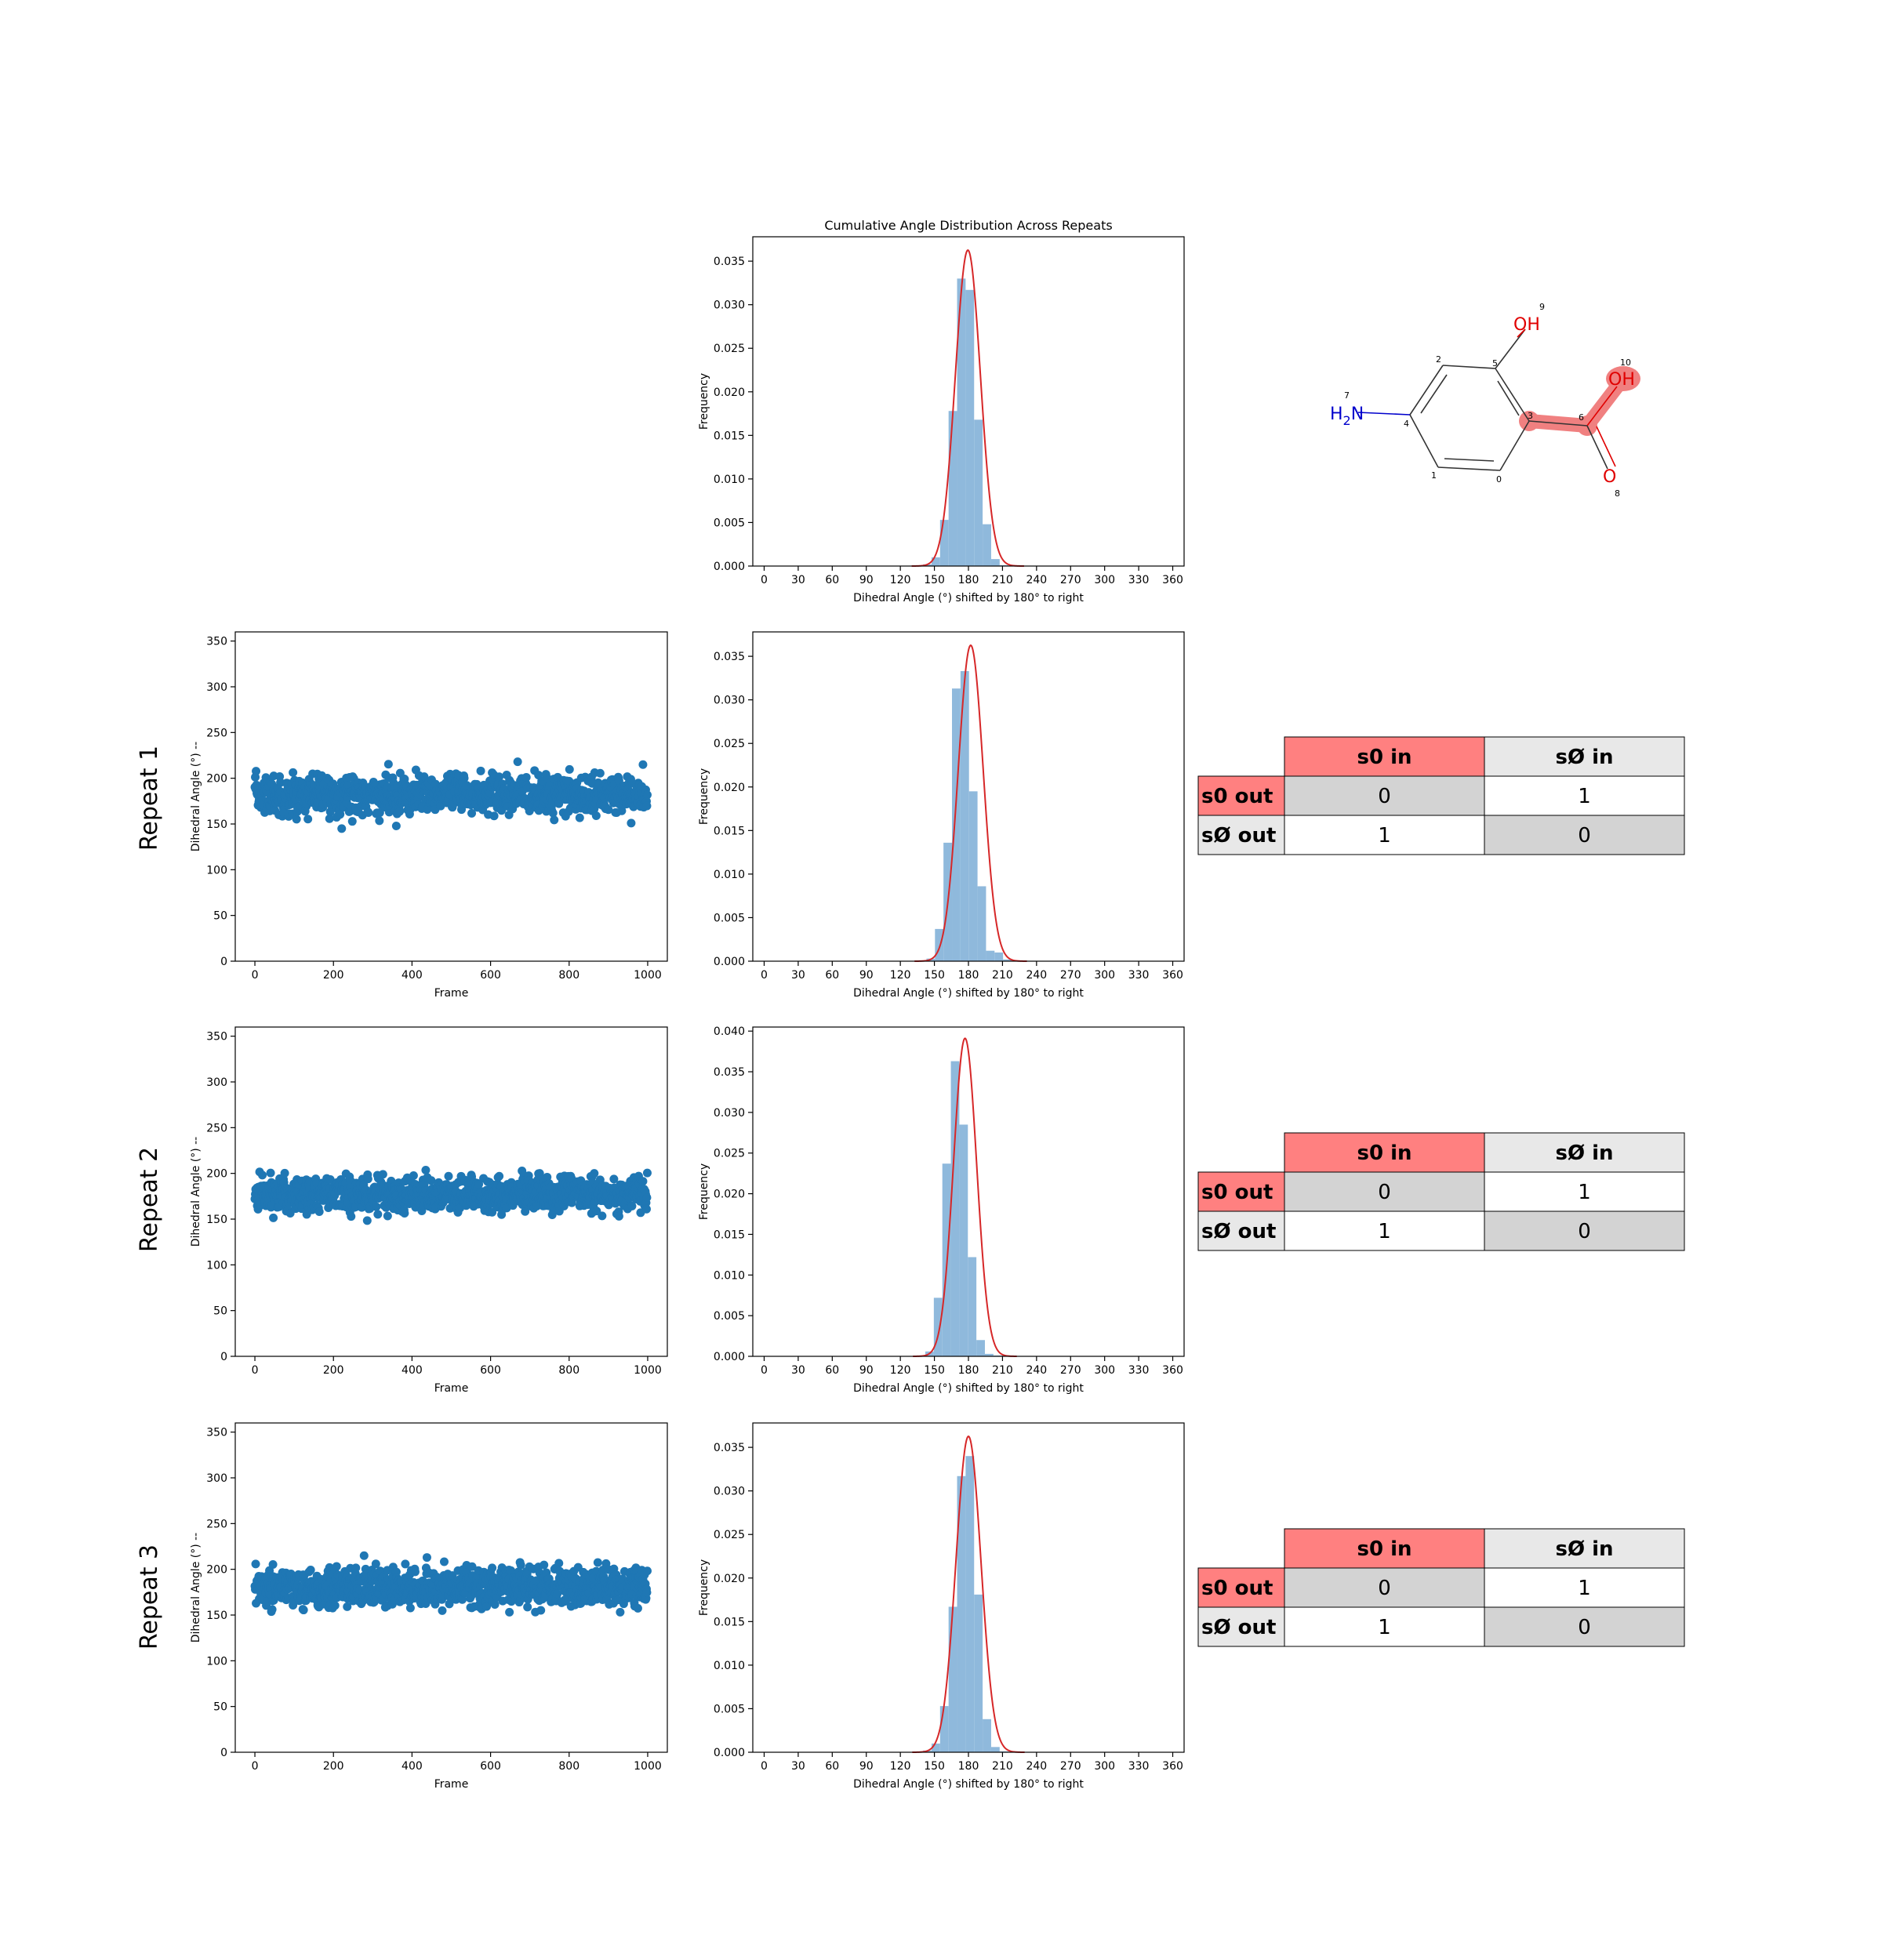 The height and width of the screenshot is (1960, 1882). What do you see at coordinates (900, 1370) in the screenshot?
I see `hist2-x-tick-label: 120` at bounding box center [900, 1370].